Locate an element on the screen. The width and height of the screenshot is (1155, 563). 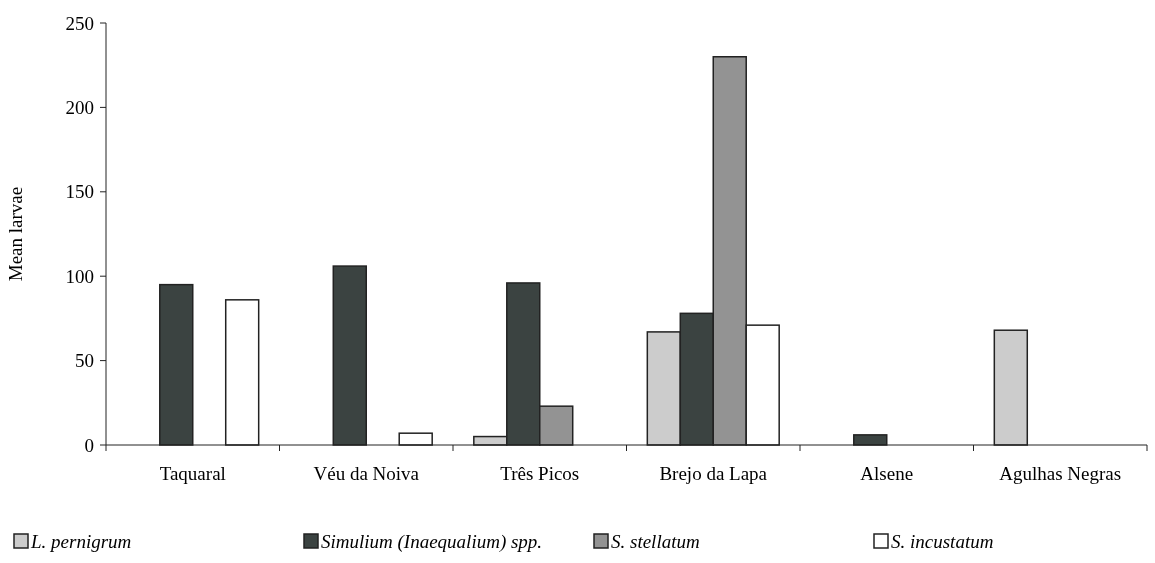
y-tick-label: 250 is located at coordinates (79, 23).